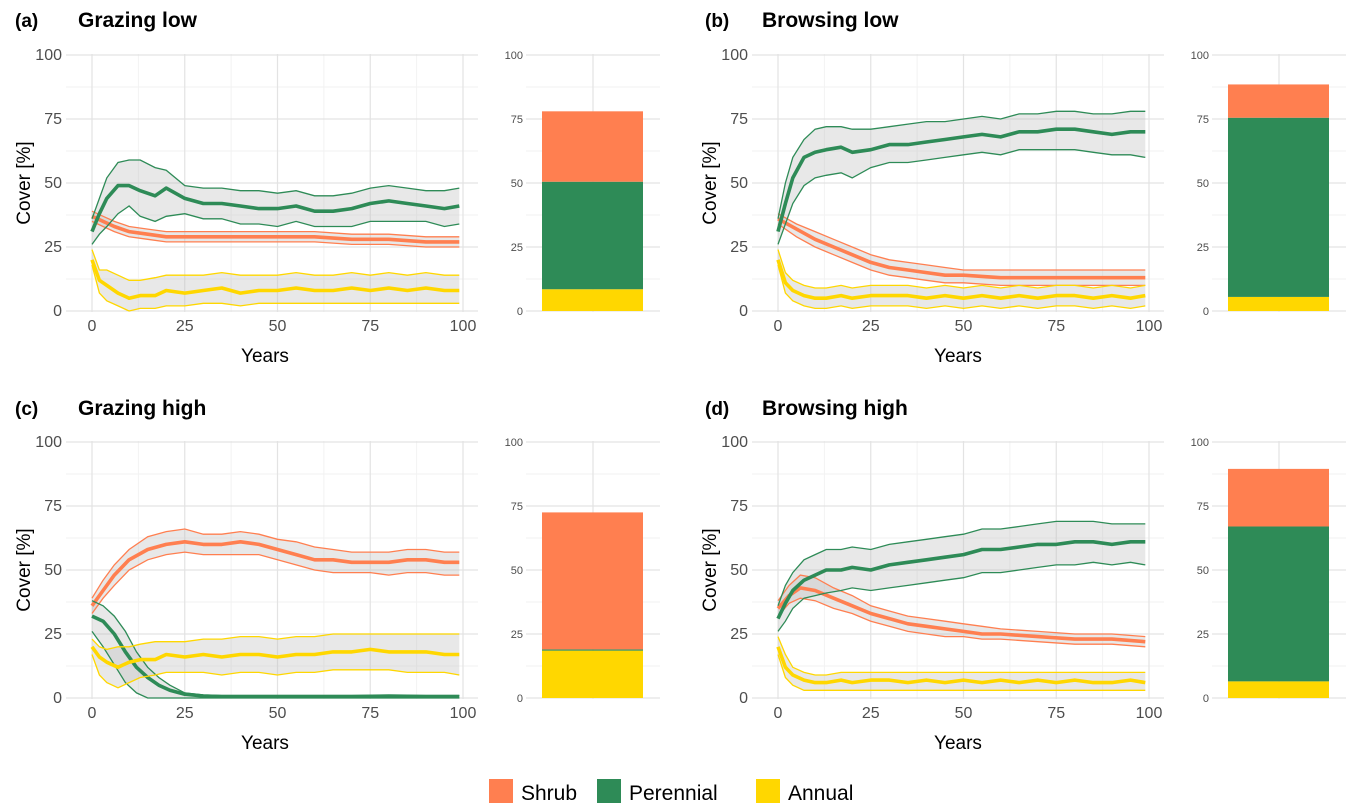 This screenshot has width=1351, height=804. What do you see at coordinates (142, 408) in the screenshot?
I see `panel-title: Grazing high` at bounding box center [142, 408].